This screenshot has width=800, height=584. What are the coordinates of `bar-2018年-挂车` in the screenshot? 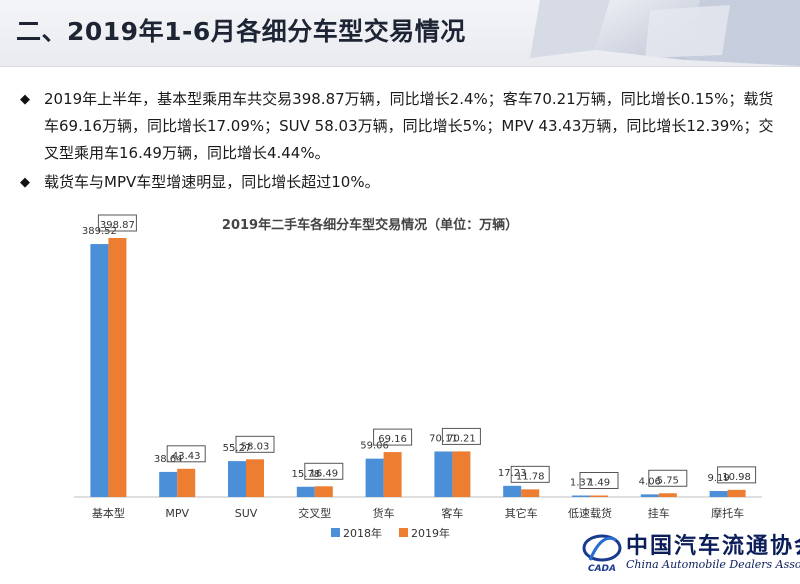 It's located at (649, 495).